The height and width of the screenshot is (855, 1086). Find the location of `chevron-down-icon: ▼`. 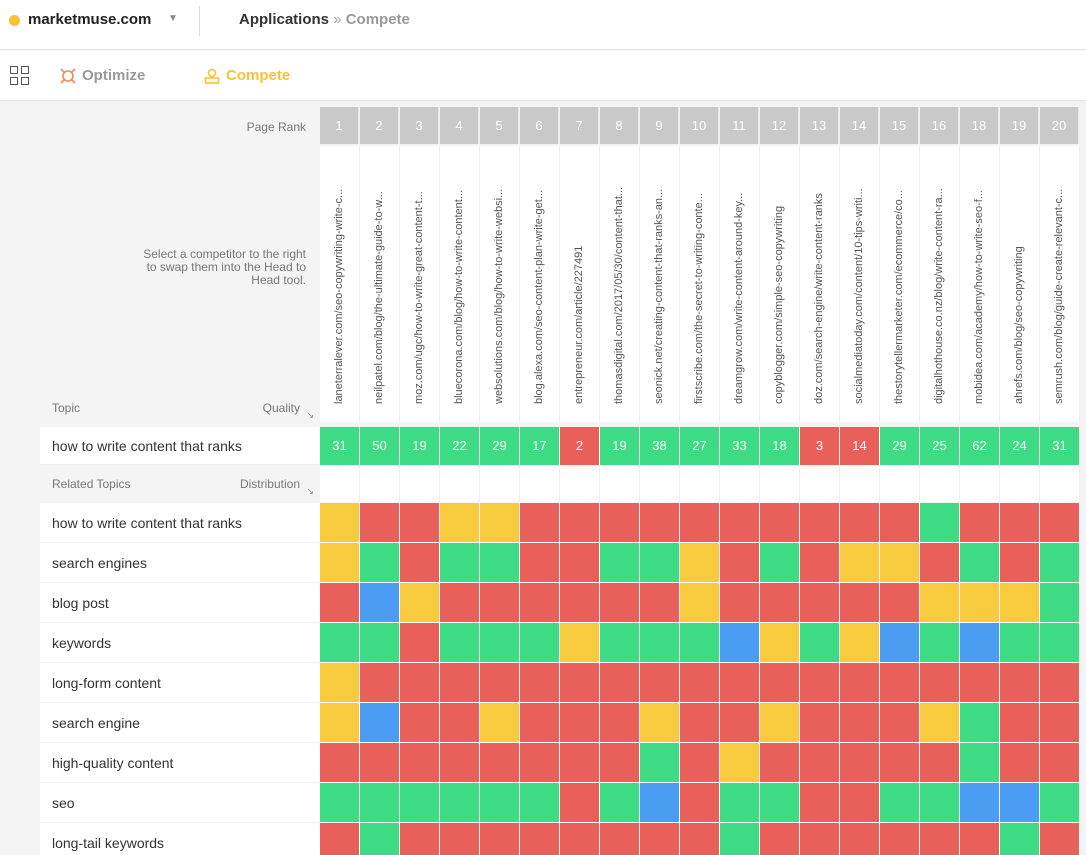

chevron-down-icon: ▼ is located at coordinates (173, 18).